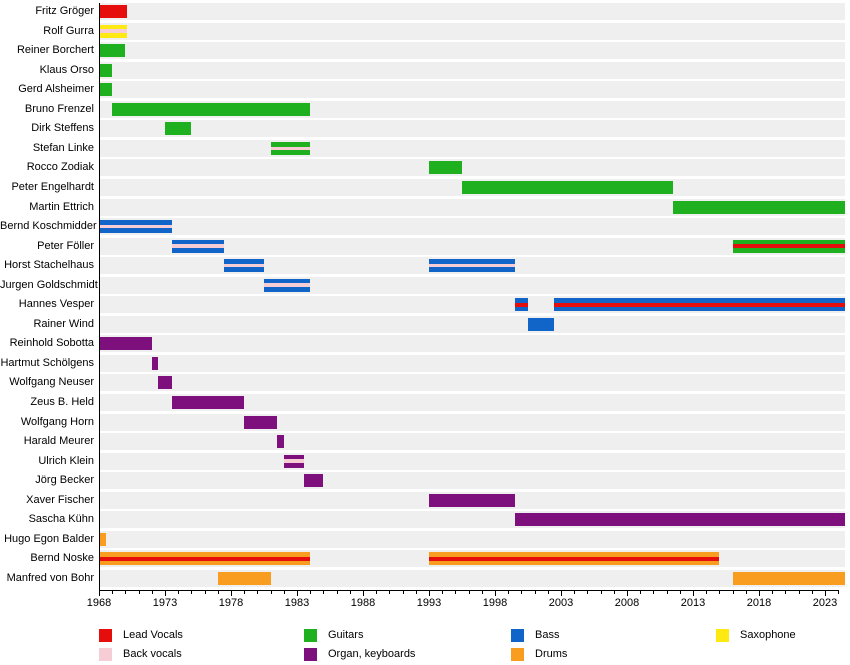 Image resolution: width=850 pixels, height=665 pixels. I want to click on legend-swatch-guitars, so click(310, 635).